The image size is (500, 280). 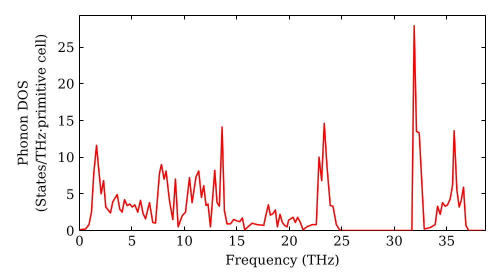 What do you see at coordinates (66, 48) in the screenshot?
I see `y-tick-label: 25` at bounding box center [66, 48].